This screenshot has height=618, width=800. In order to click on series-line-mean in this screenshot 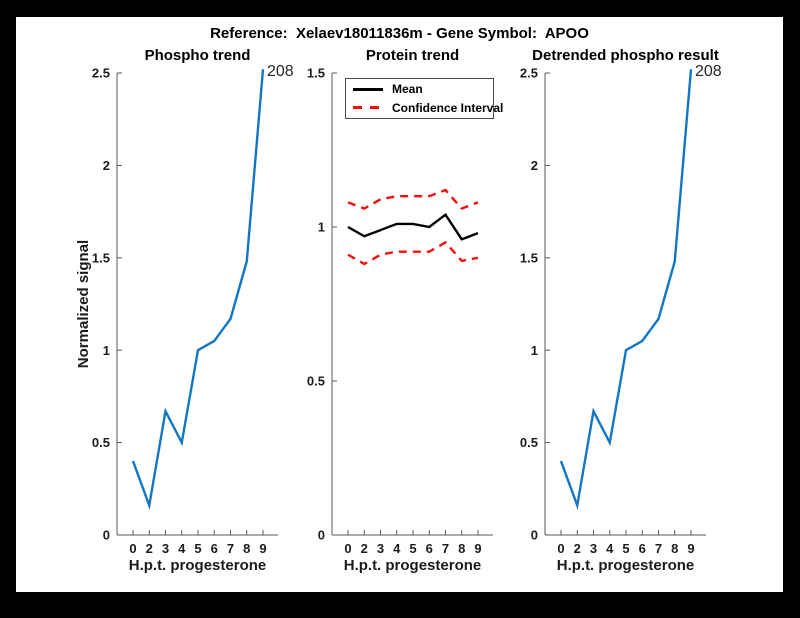, I will do `click(413, 226)`.